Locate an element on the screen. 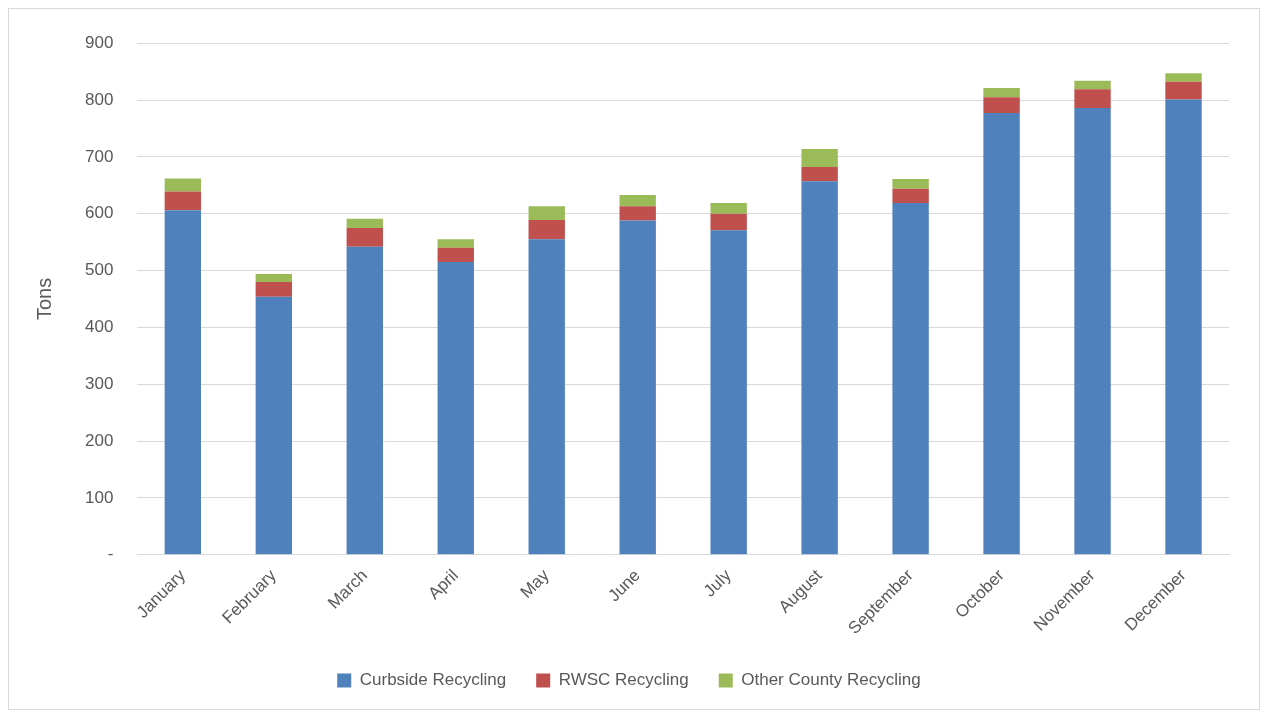 This screenshot has width=1266, height=717. y-tick-label: 100 is located at coordinates (99, 497).